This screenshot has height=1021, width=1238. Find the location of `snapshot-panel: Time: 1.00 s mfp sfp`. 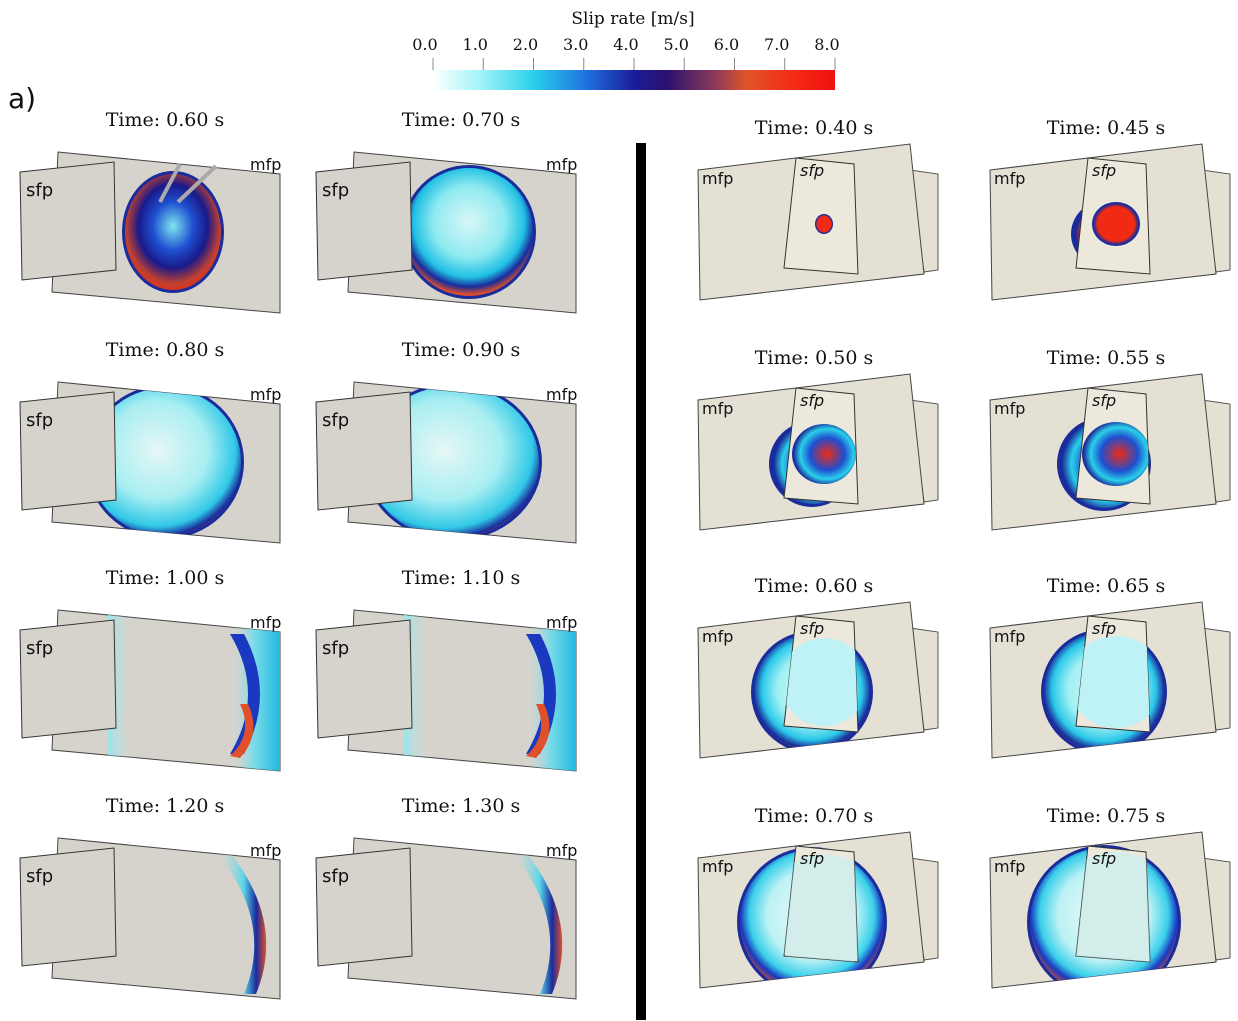

snapshot-panel: Time: 1.00 s mfp sfp is located at coordinates (150, 669).